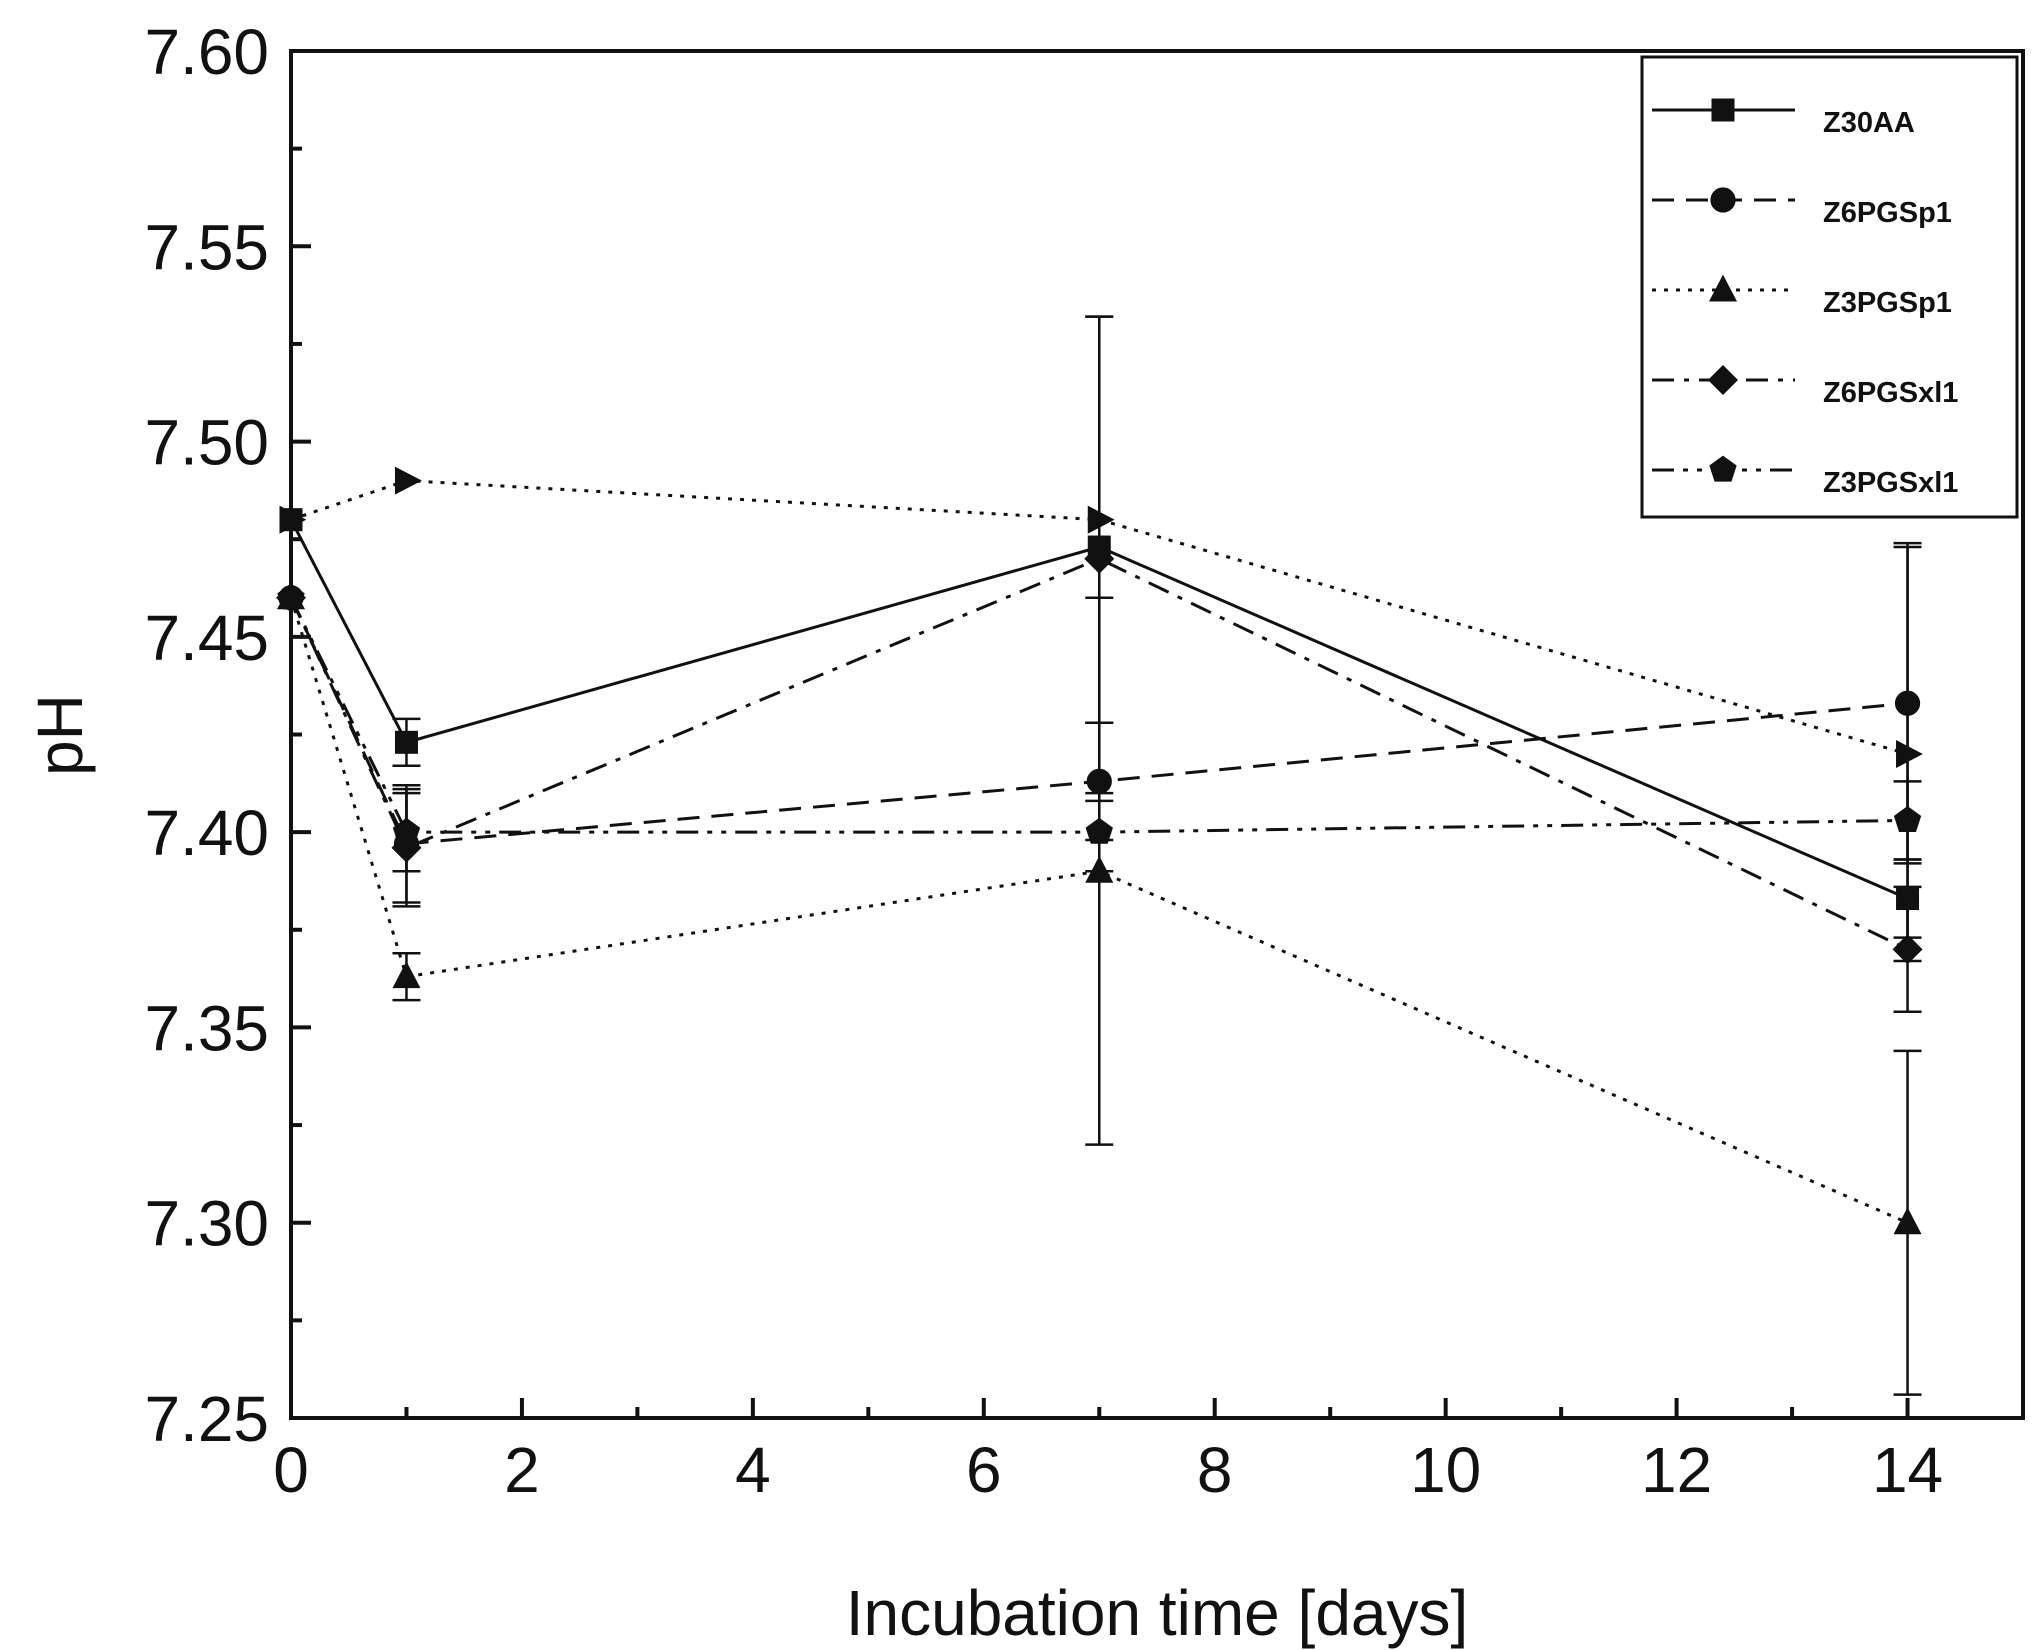  Describe the element at coordinates (1723, 468) in the screenshot. I see `legend-marker-z3pgsxl1` at that location.